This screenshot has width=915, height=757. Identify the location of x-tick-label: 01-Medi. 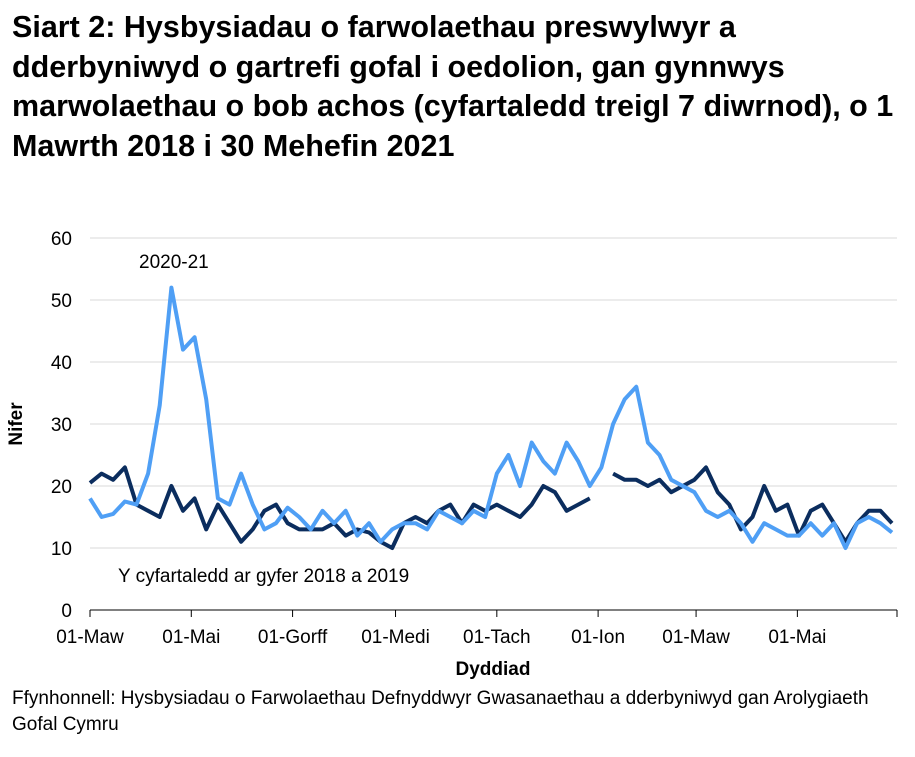
(395, 637).